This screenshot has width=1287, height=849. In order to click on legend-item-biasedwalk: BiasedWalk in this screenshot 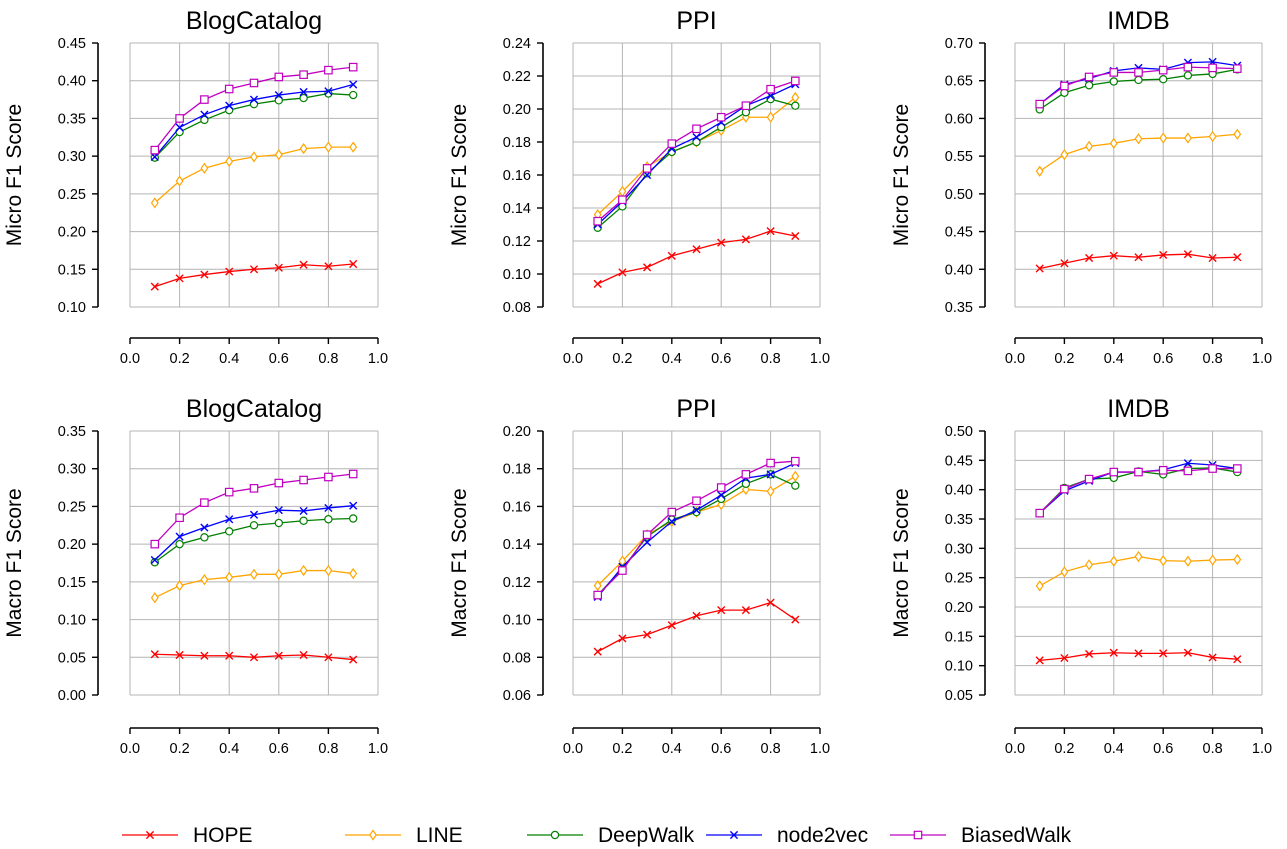, I will do `click(981, 835)`.